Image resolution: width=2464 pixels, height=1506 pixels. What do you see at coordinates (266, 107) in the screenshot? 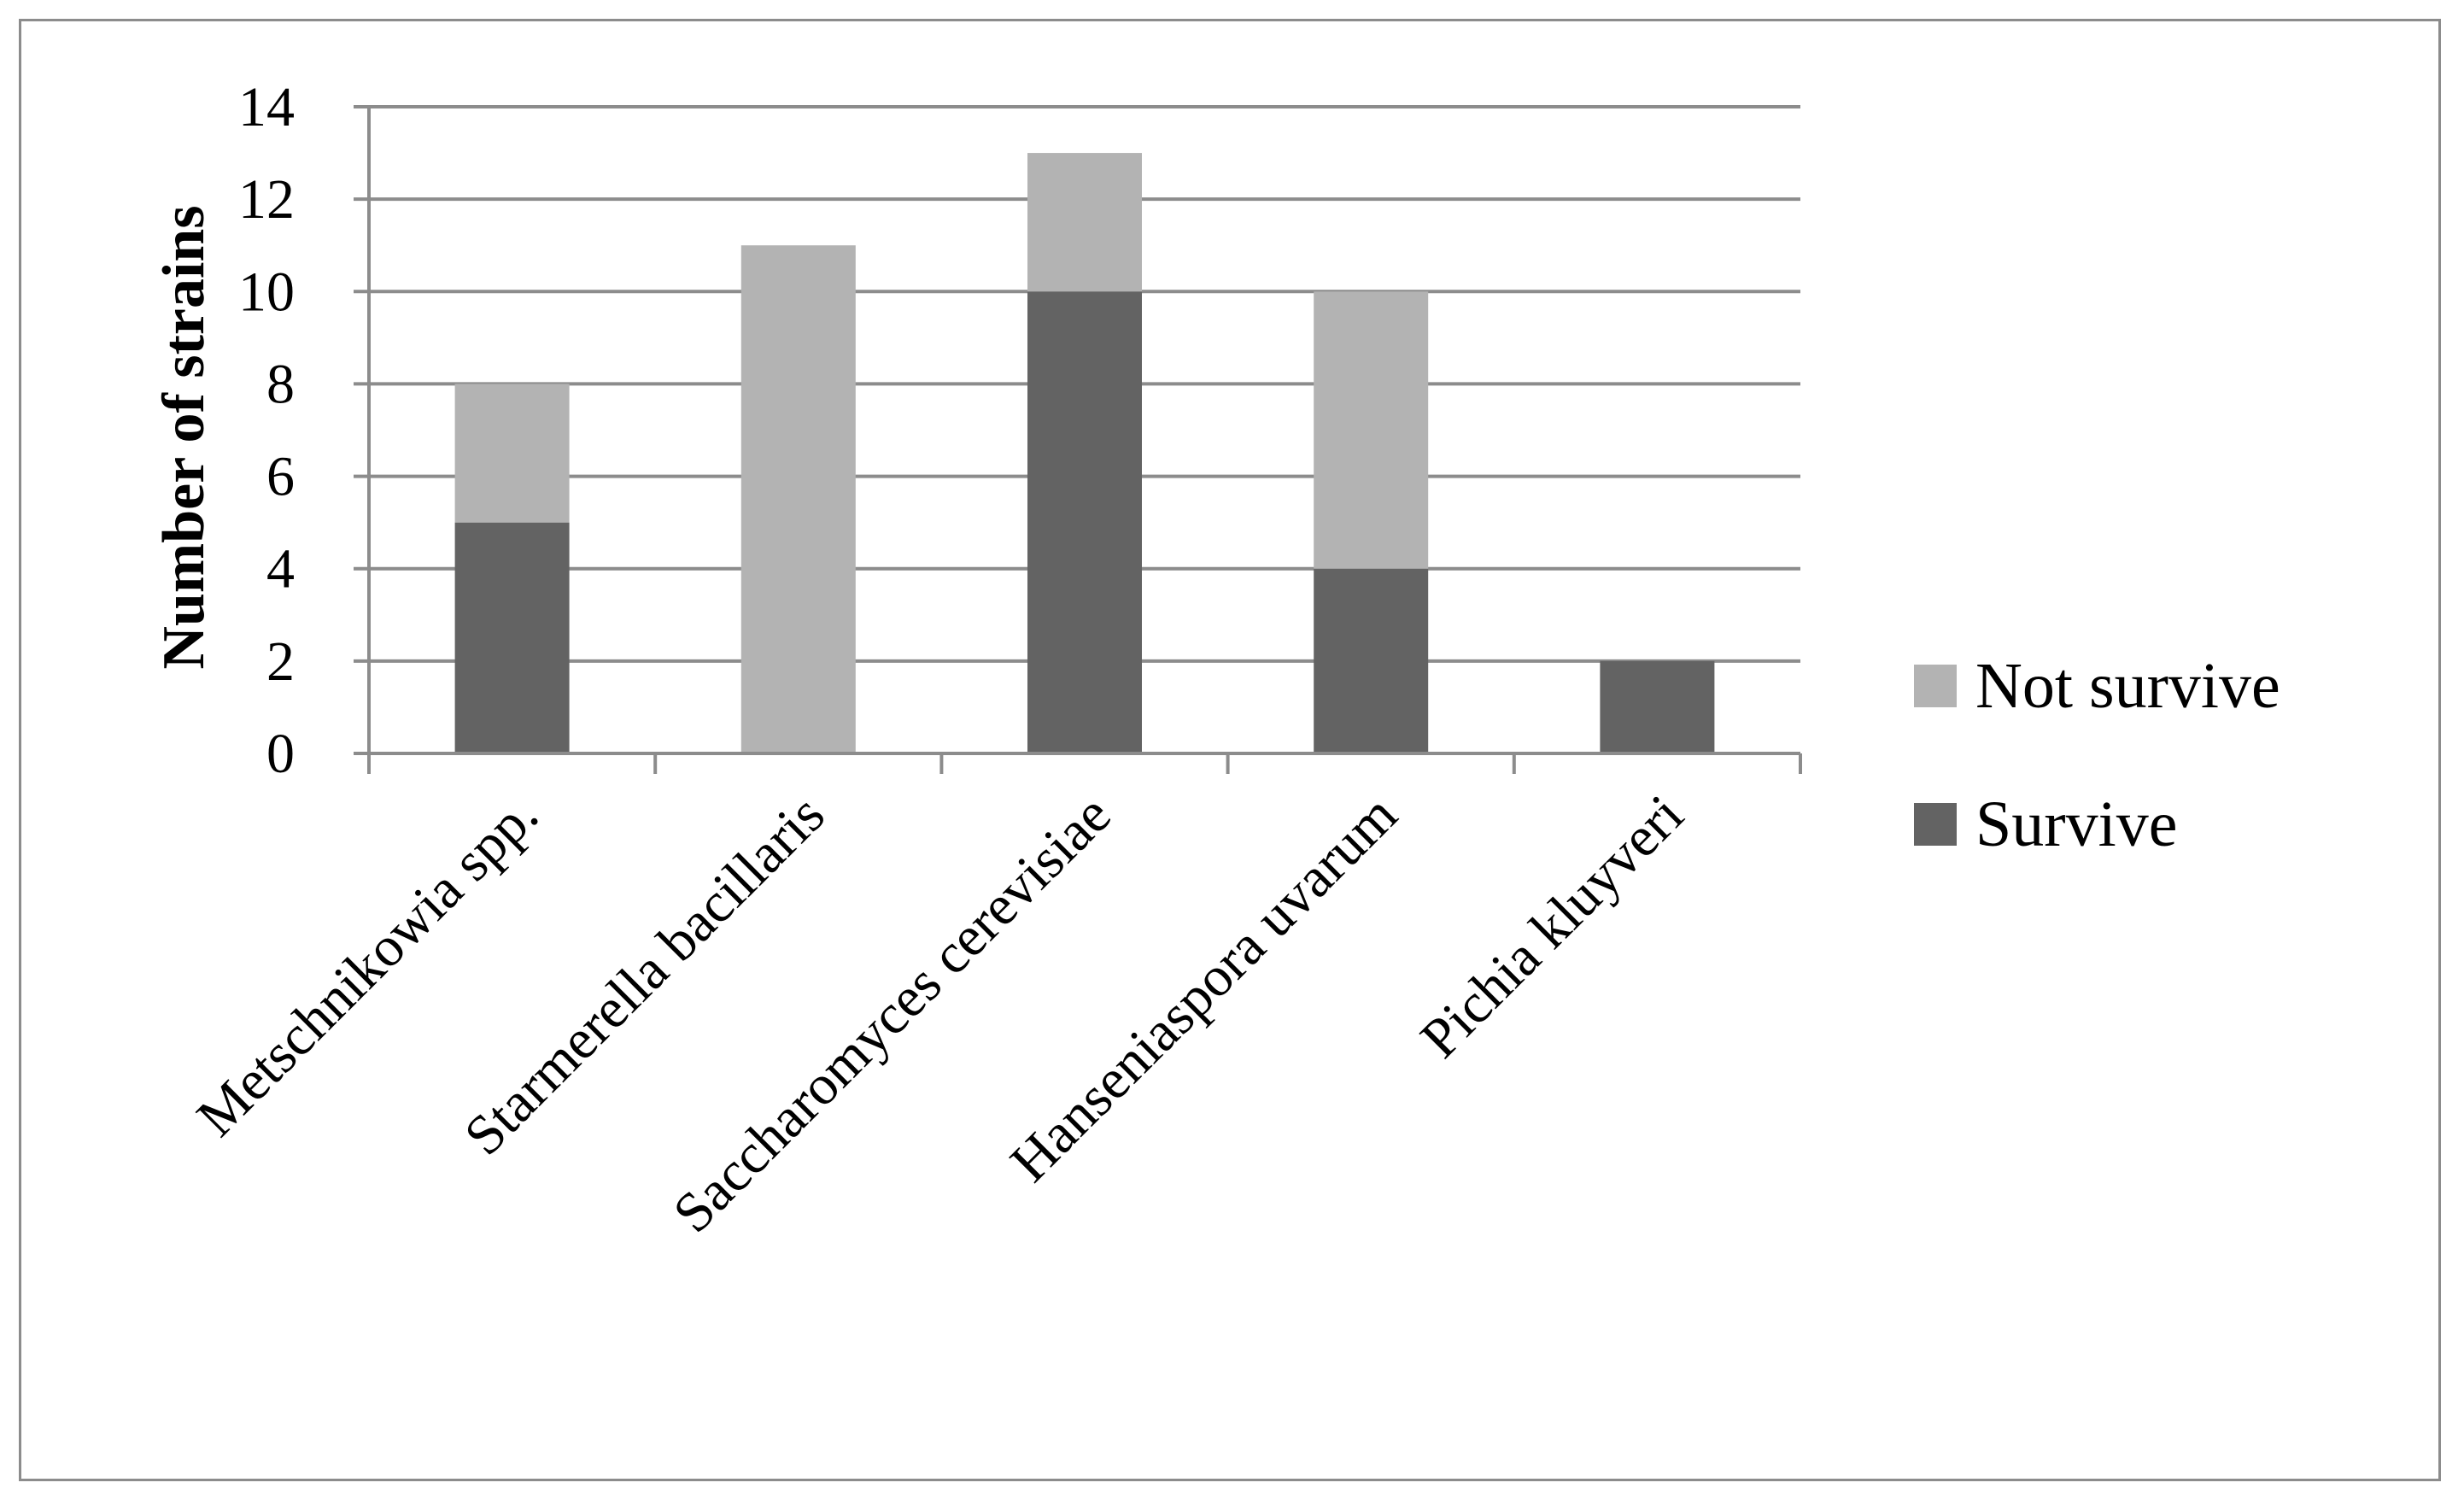
I see `y-tick-label: 14` at bounding box center [266, 107].